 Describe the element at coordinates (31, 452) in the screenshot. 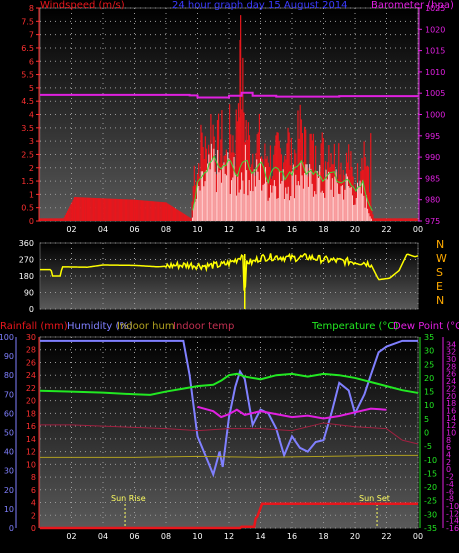

I see `rain-tick-label: 12` at that location.